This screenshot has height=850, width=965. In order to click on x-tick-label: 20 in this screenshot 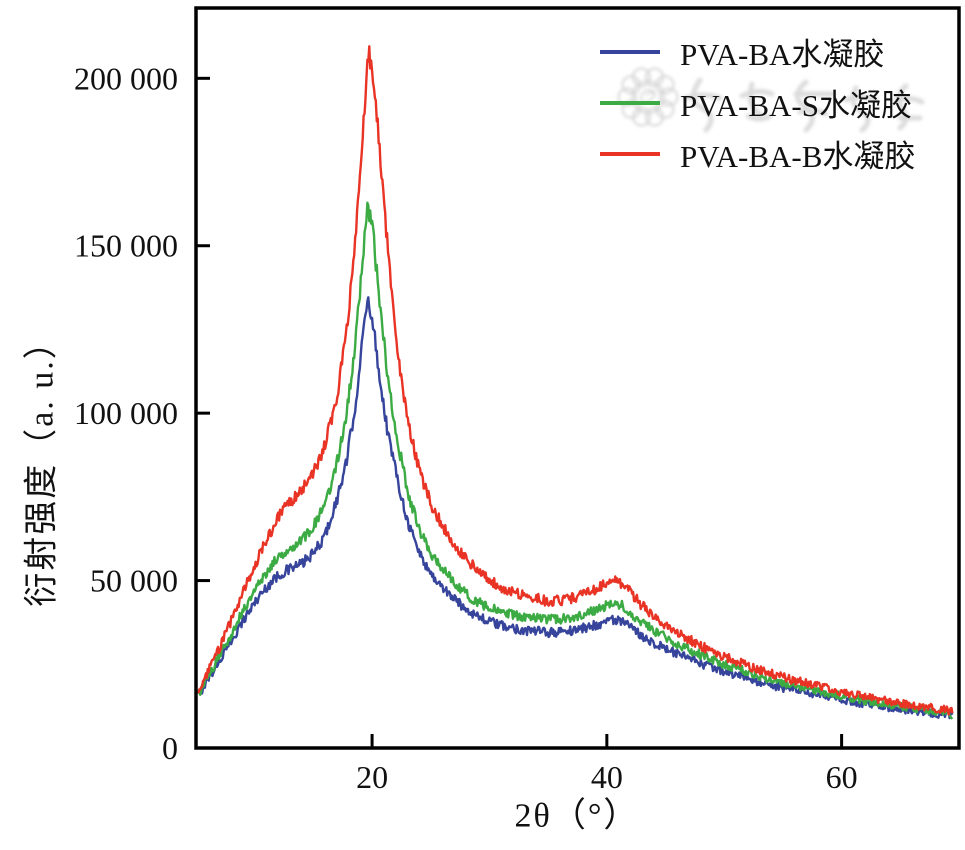, I will do `click(372, 777)`.